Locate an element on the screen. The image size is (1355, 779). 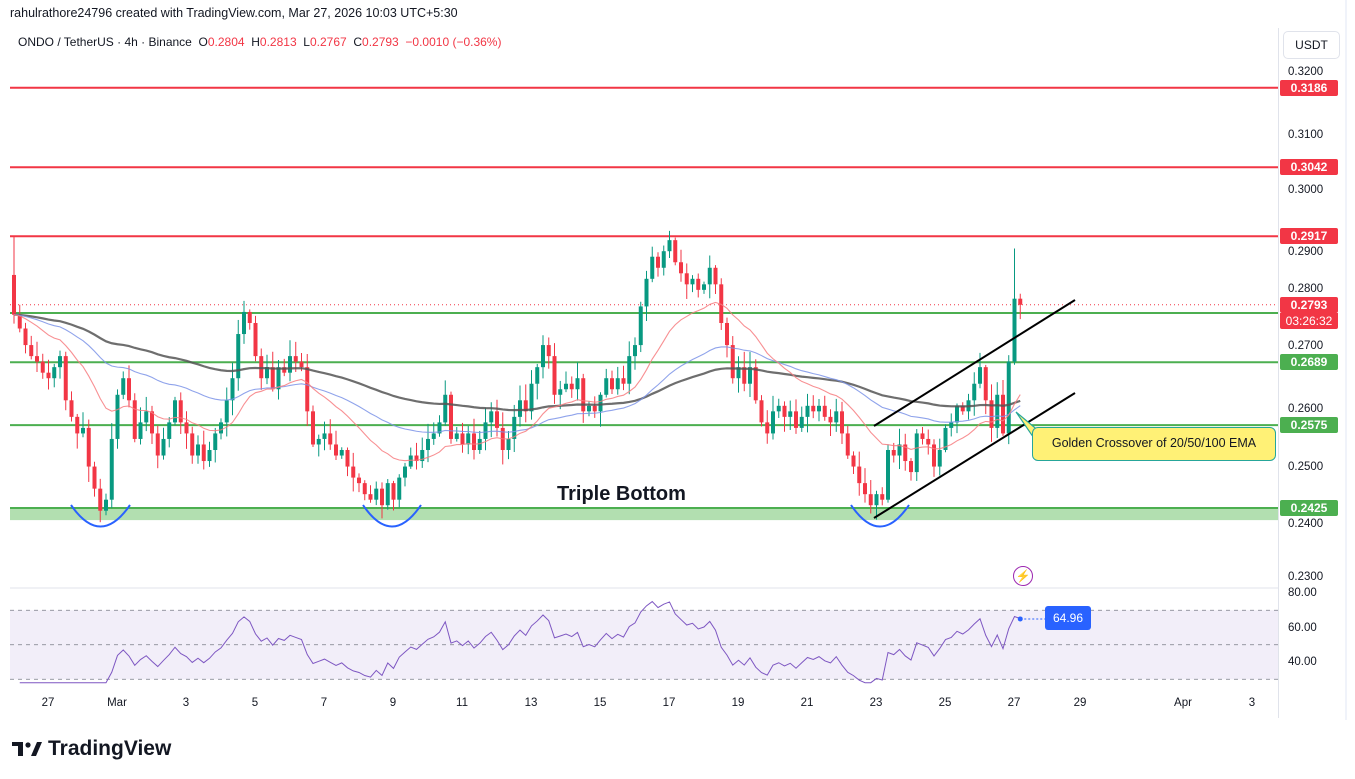
tradingview-logo: TradingView is located at coordinates (91, 749).